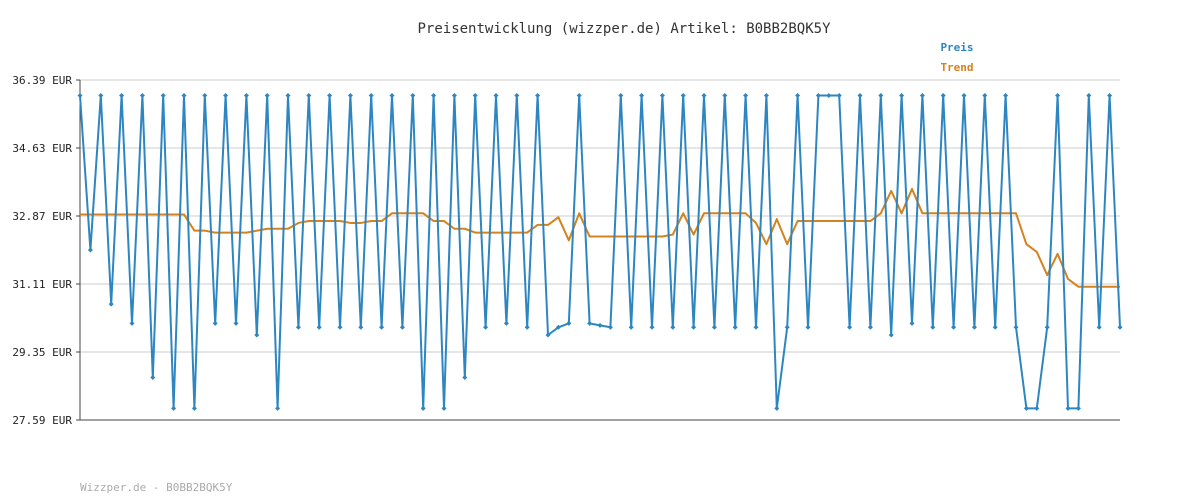  I want to click on y-tick-label: 34.63 EUR, so click(42, 148).